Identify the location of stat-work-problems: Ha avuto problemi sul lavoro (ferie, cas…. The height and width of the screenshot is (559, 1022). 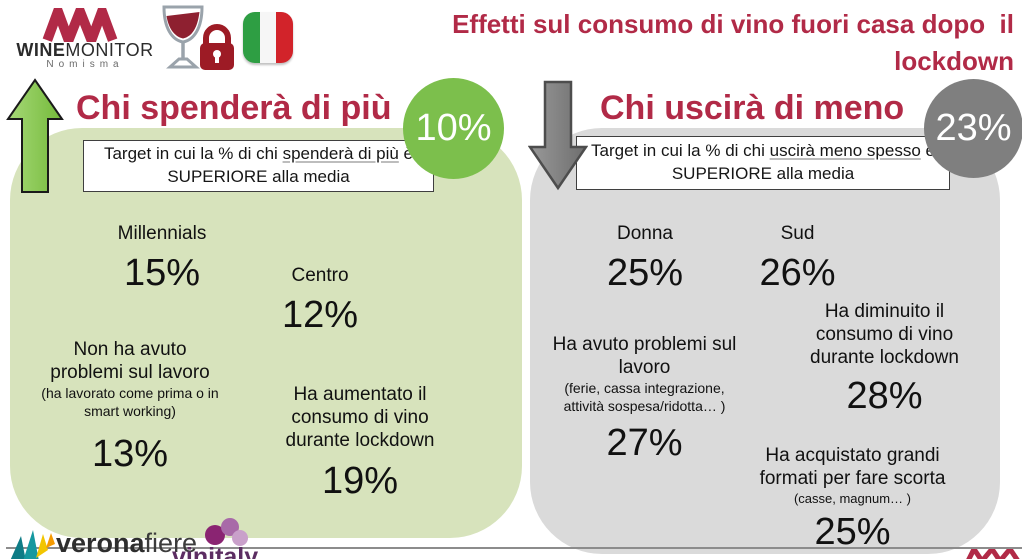
(644, 399).